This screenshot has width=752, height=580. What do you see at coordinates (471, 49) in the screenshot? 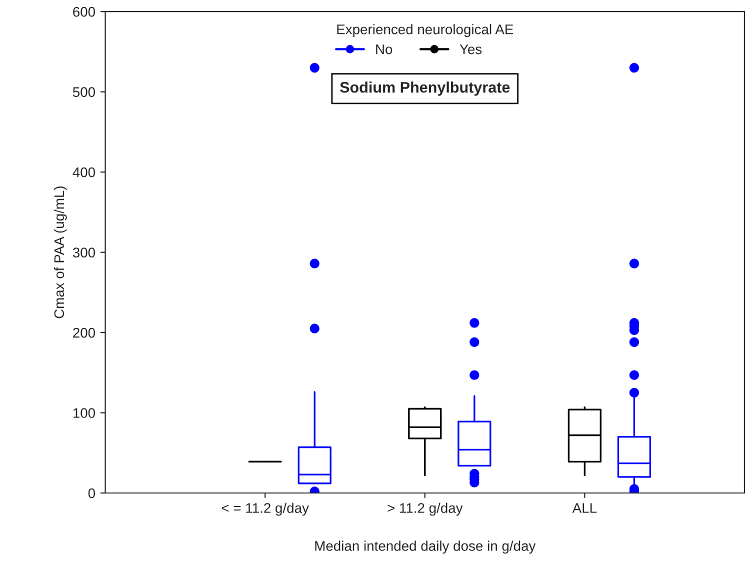
I see `legend-label: Yes` at bounding box center [471, 49].